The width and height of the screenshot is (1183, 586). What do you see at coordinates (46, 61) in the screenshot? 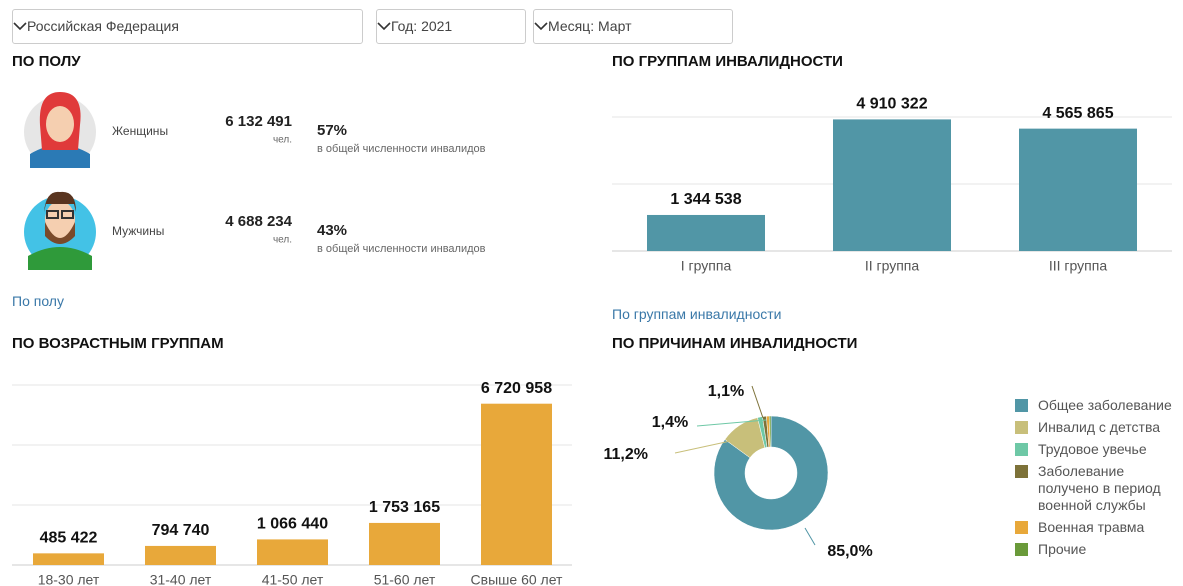
I see `section-title: ПО ПОЛУ` at bounding box center [46, 61].